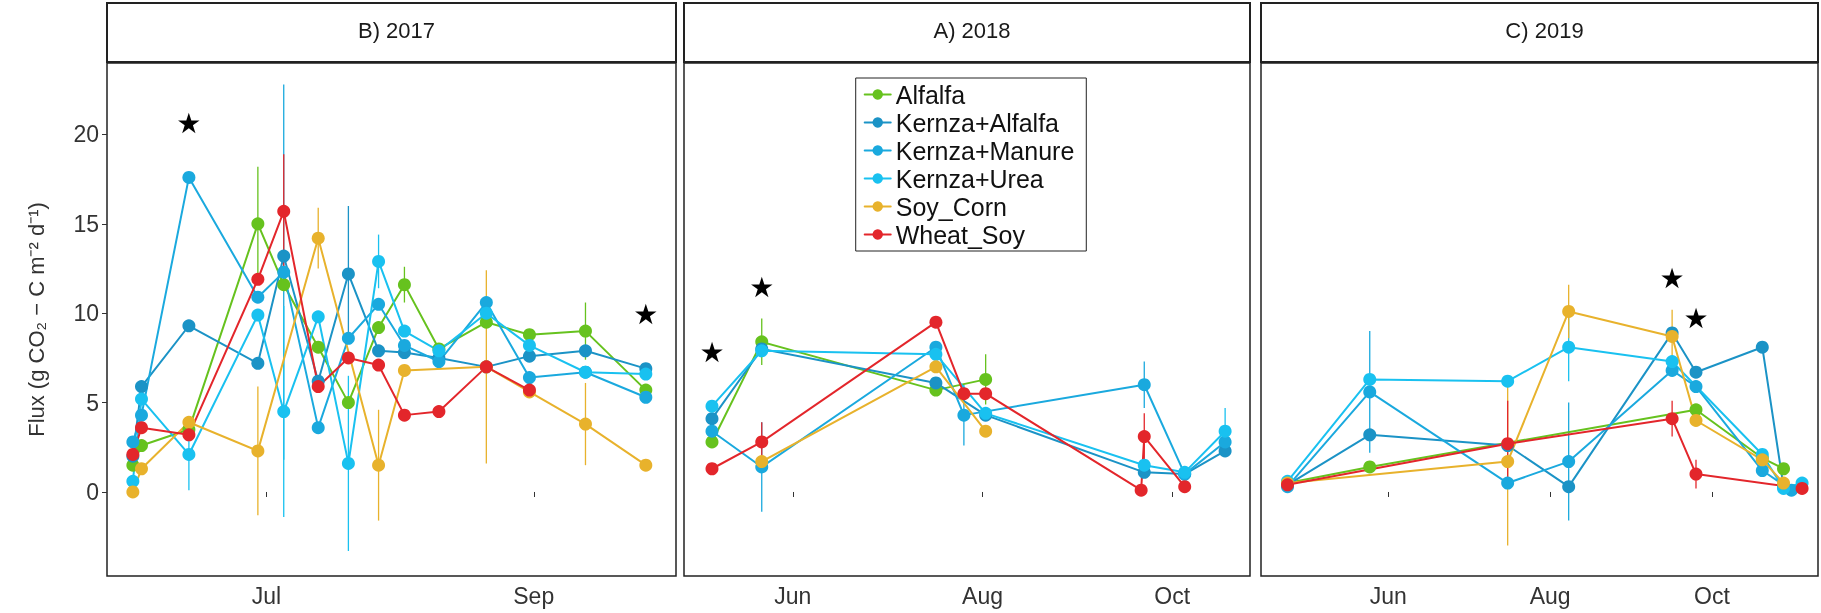 The image size is (1821, 613). Describe the element at coordinates (266, 595) in the screenshot. I see `x-tick-label: Jul` at that location.